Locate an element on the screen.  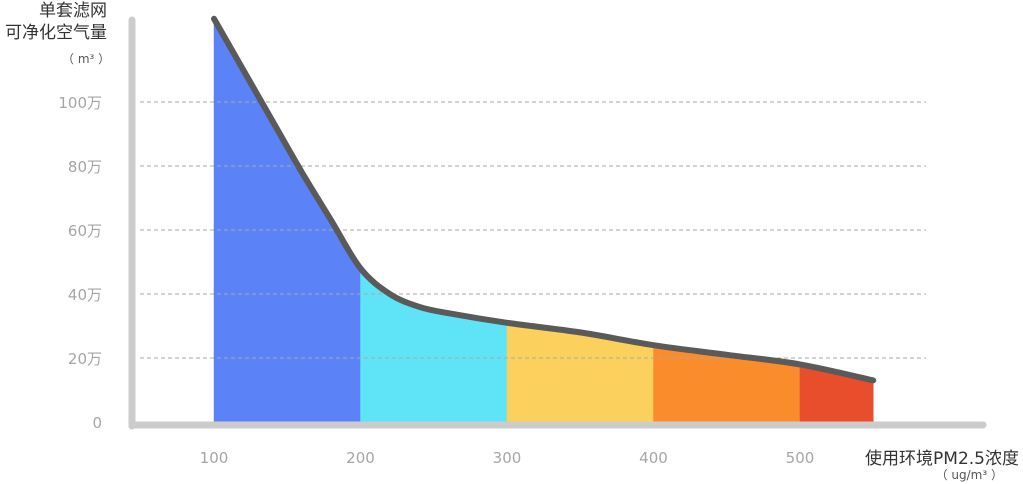
x-tick-labels: 100 200 300 400 500 is located at coordinates (507, 458).